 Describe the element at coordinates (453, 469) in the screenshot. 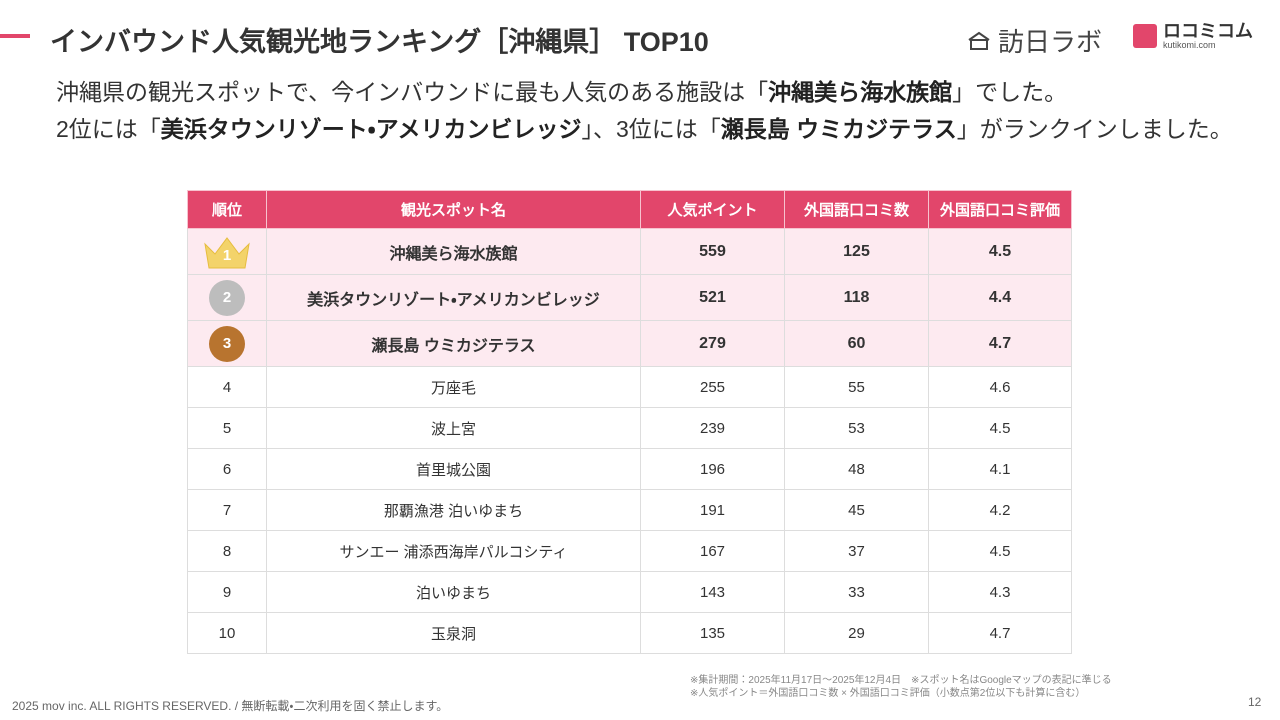

I see `spot-name: 首里城公園` at that location.